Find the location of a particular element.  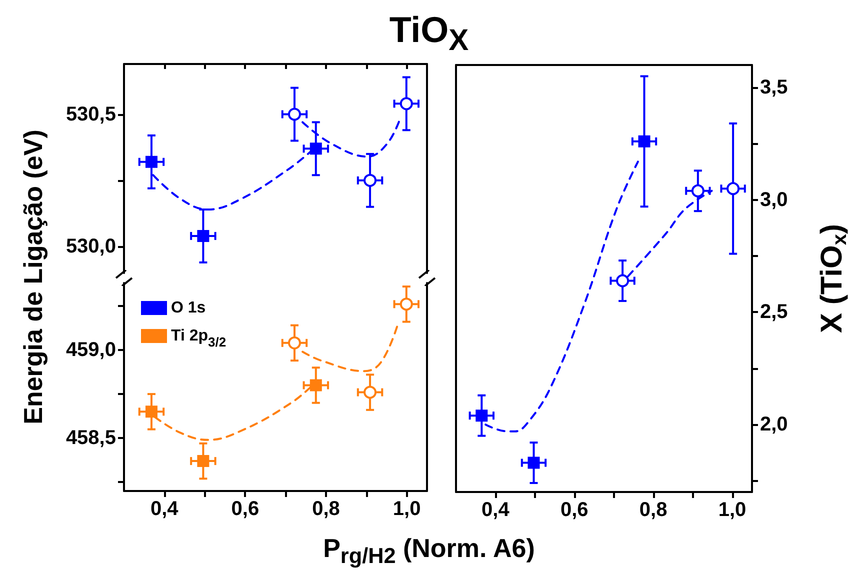

y-tick-label: 530,5 is located at coordinates (91, 114).